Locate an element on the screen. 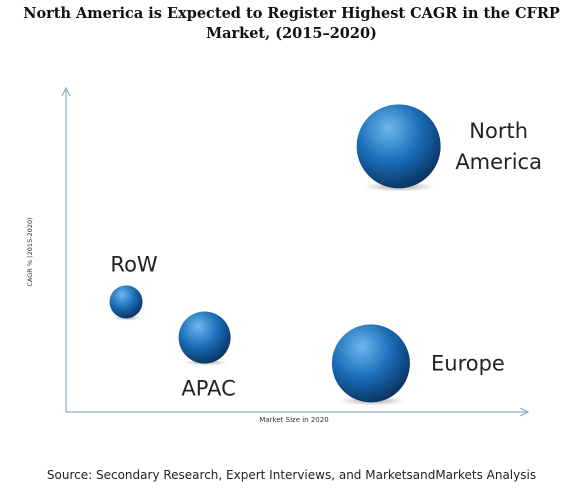  bubble-europe: Europe is located at coordinates (418, 365).